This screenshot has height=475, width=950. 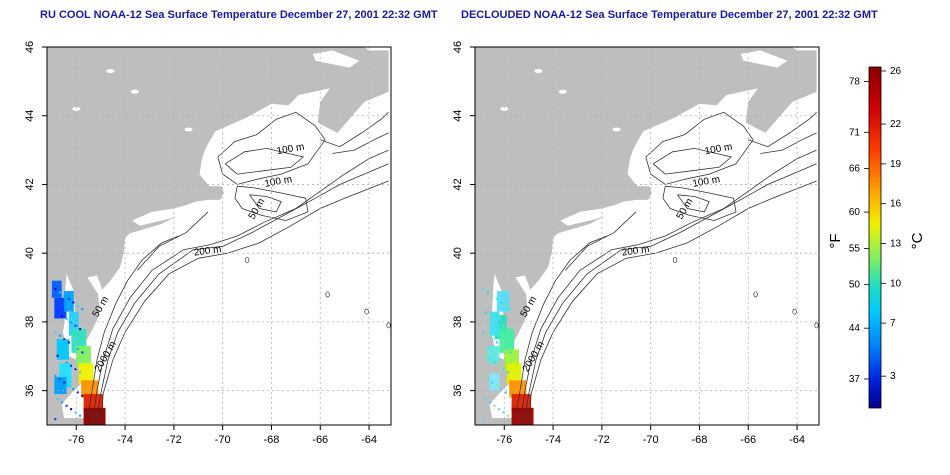 What do you see at coordinates (896, 283) in the screenshot?
I see `celsius-tick-label: 10` at bounding box center [896, 283].